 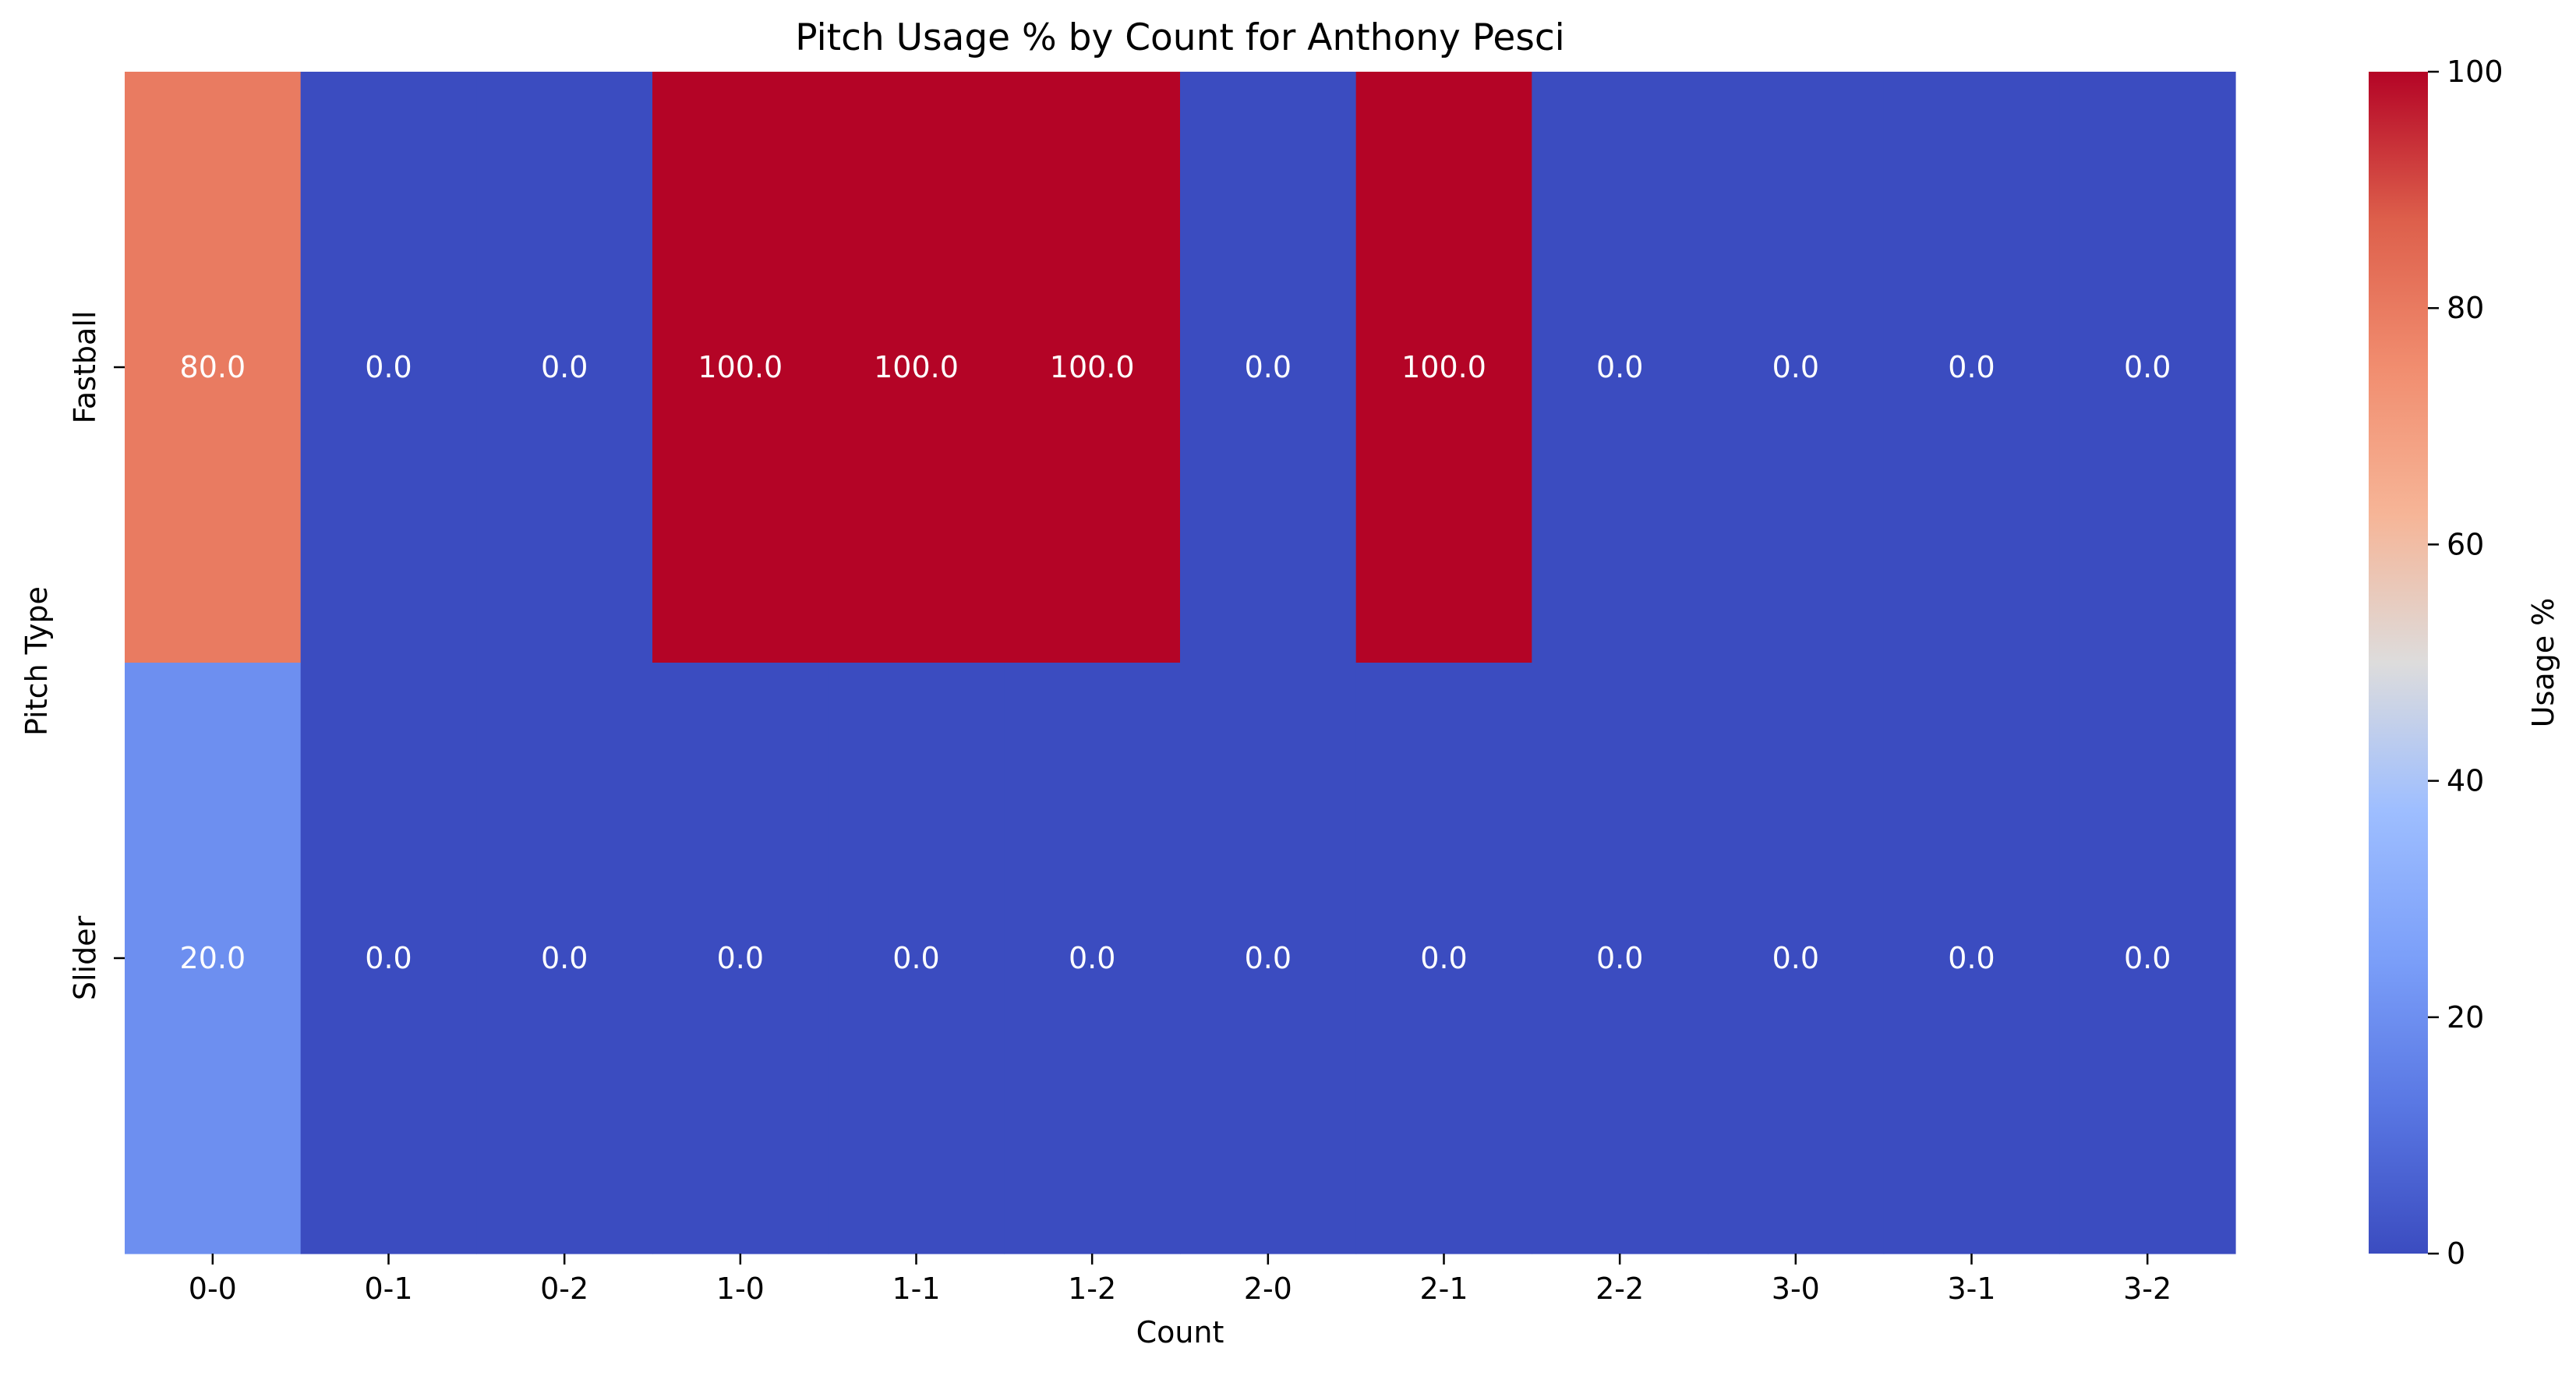 What do you see at coordinates (2543, 663) in the screenshot?
I see `colorbar-label: Usage %` at bounding box center [2543, 663].